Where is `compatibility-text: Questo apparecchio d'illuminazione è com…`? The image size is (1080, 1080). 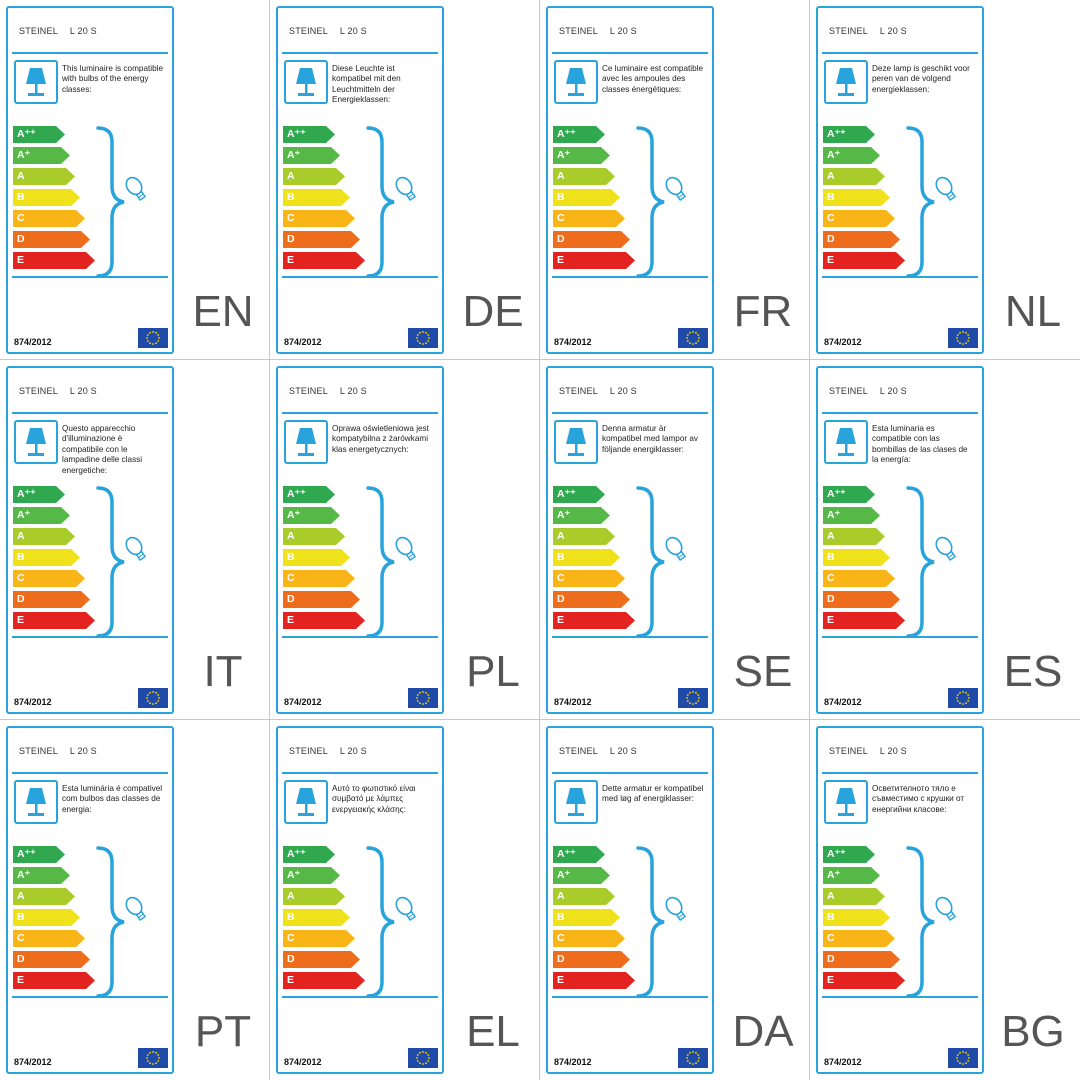 compatibility-text: Questo apparecchio d'illuminazione è com… is located at coordinates (102, 449).